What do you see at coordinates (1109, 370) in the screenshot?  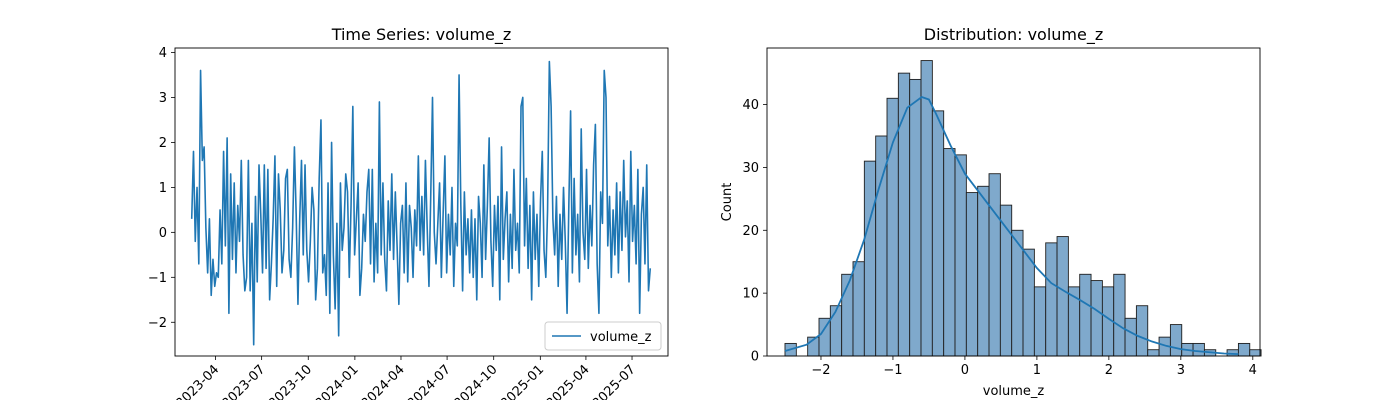 I see `x-tick-label: 2` at bounding box center [1109, 370].